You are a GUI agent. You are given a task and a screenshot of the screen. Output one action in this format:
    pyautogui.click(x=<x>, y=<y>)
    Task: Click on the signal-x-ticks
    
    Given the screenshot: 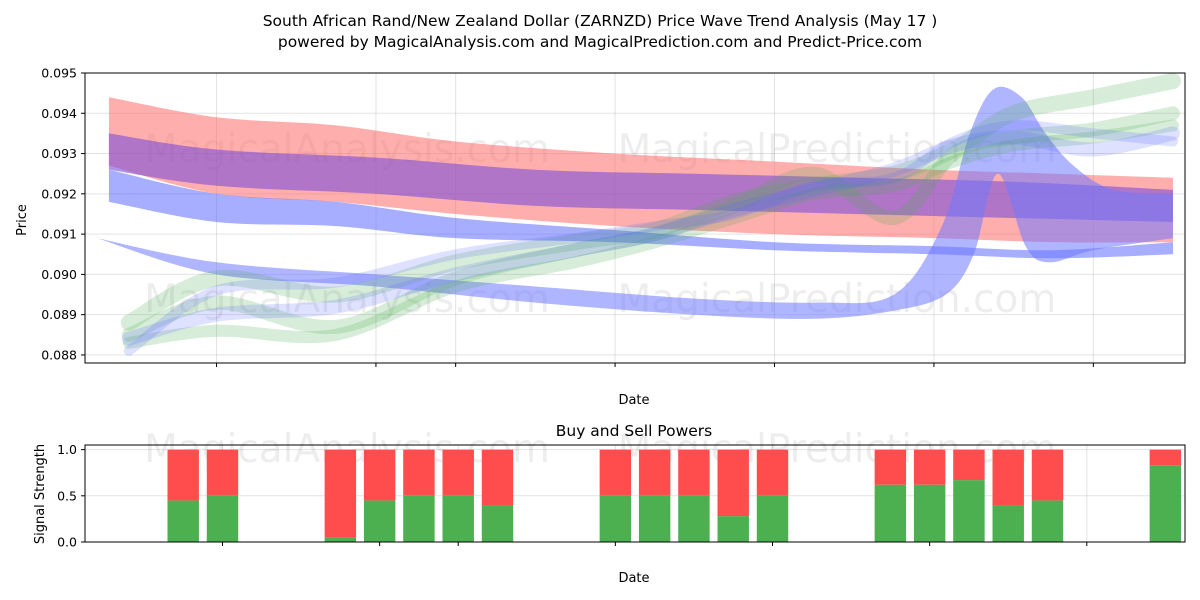 What is the action you would take?
    pyautogui.click(x=655, y=544)
    